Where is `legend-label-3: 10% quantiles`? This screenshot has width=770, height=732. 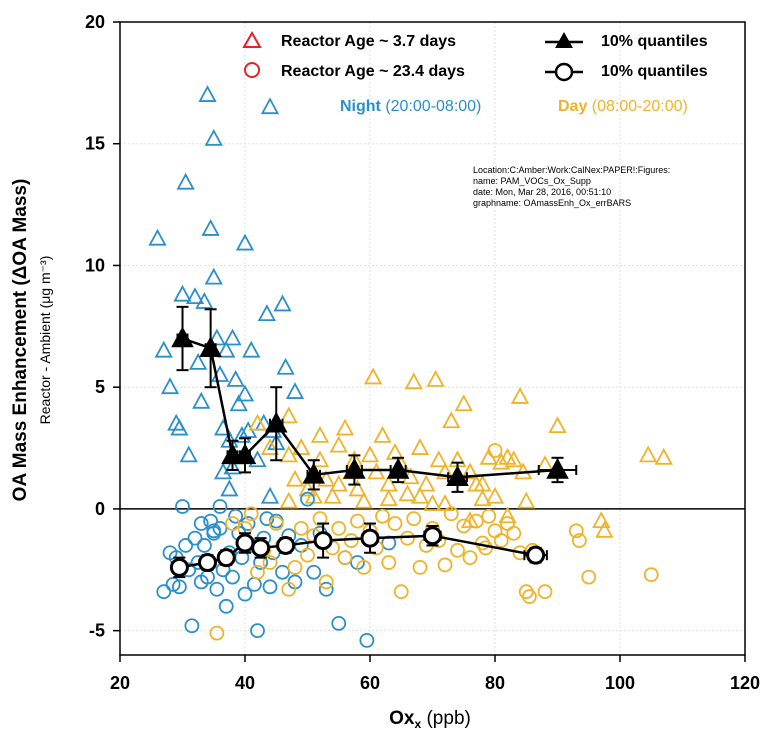 legend-label-3: 10% quantiles is located at coordinates (654, 41).